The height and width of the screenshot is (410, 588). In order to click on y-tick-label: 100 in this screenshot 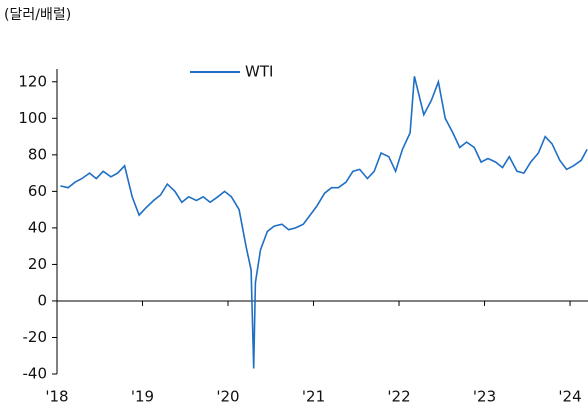, I will do `click(32, 118)`.